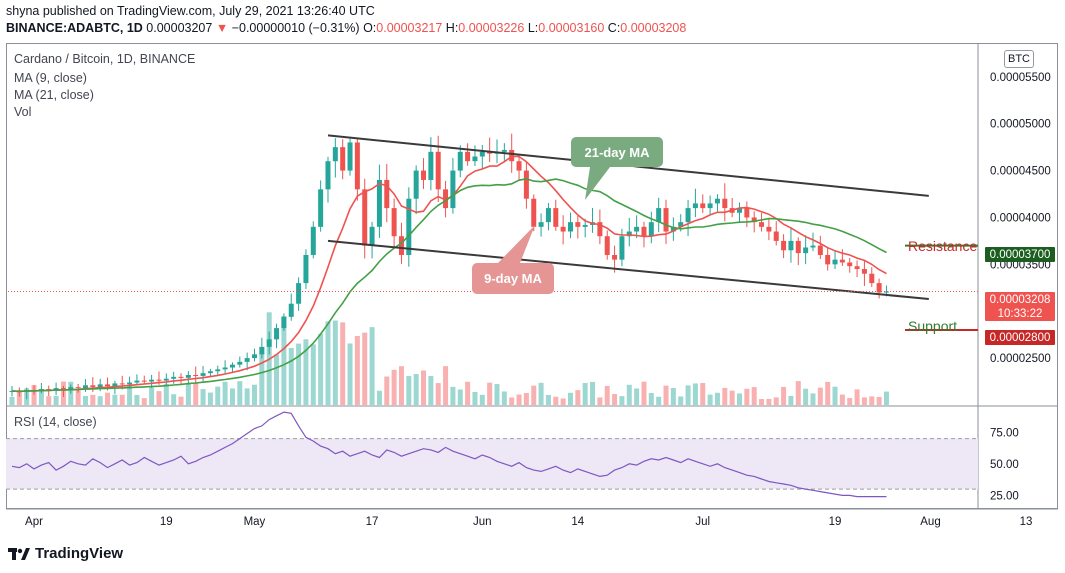  What do you see at coordinates (1020, 359) in the screenshot?
I see `price-tick-label: 0.00002500` at bounding box center [1020, 359].